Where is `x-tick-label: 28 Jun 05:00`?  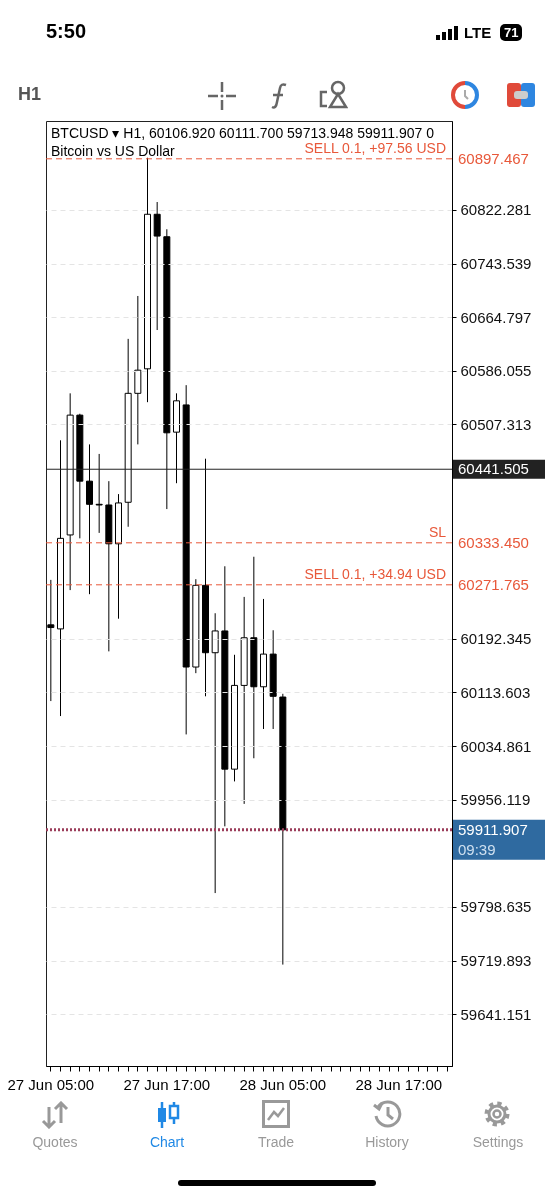 x-tick-label: 28 Jun 05:00 is located at coordinates (283, 1084).